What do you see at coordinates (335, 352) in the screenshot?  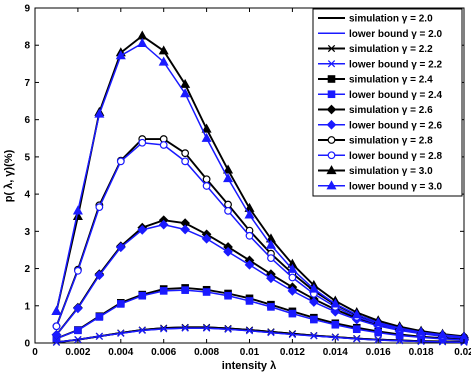 I see `x-tick-label: 0.014` at bounding box center [335, 352].